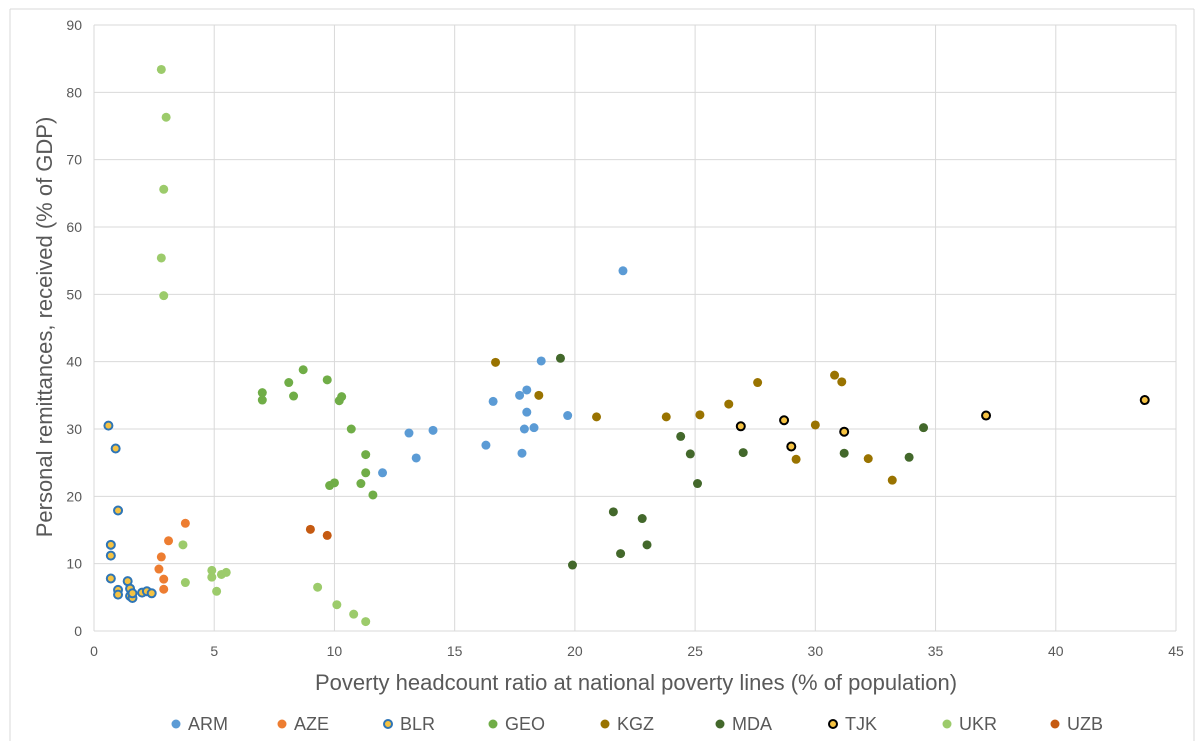  What do you see at coordinates (861, 724) in the screenshot?
I see `legend-label-tjk: TJK` at bounding box center [861, 724].